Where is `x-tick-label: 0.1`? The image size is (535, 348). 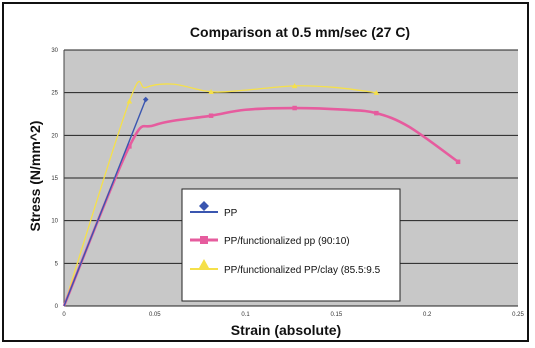 x-tick-label: 0.1 is located at coordinates (245, 315).